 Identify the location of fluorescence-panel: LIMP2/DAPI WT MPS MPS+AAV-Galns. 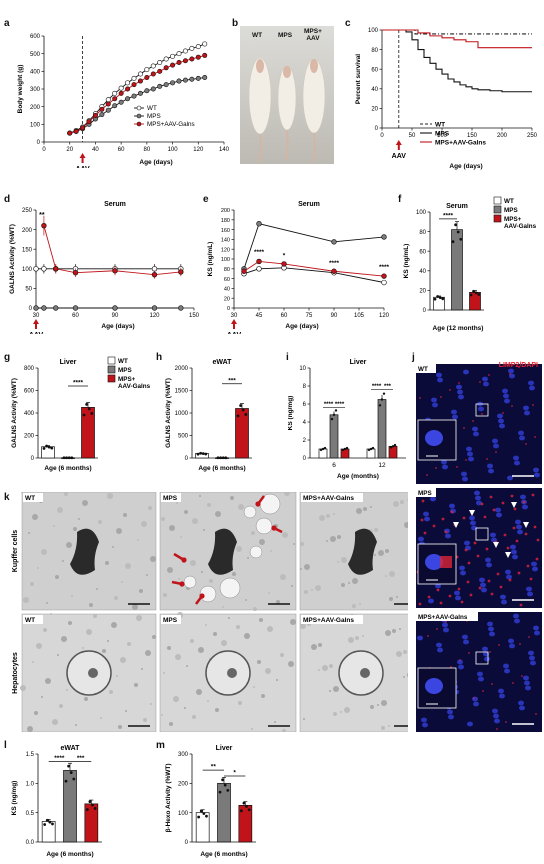
(479, 549).